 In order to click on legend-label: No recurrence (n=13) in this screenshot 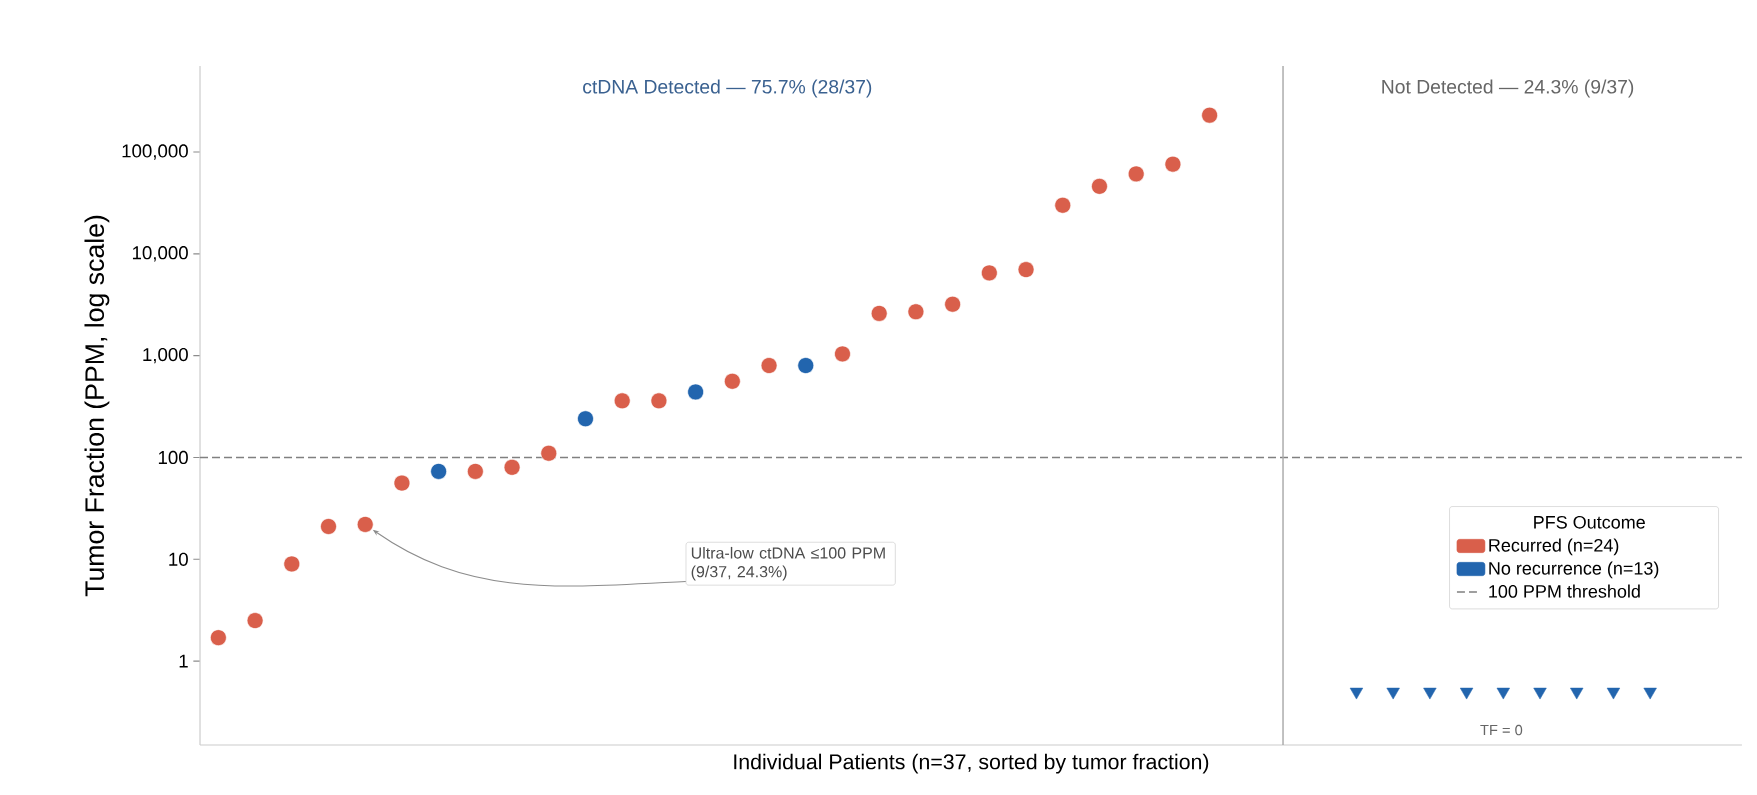, I will do `click(1574, 570)`.